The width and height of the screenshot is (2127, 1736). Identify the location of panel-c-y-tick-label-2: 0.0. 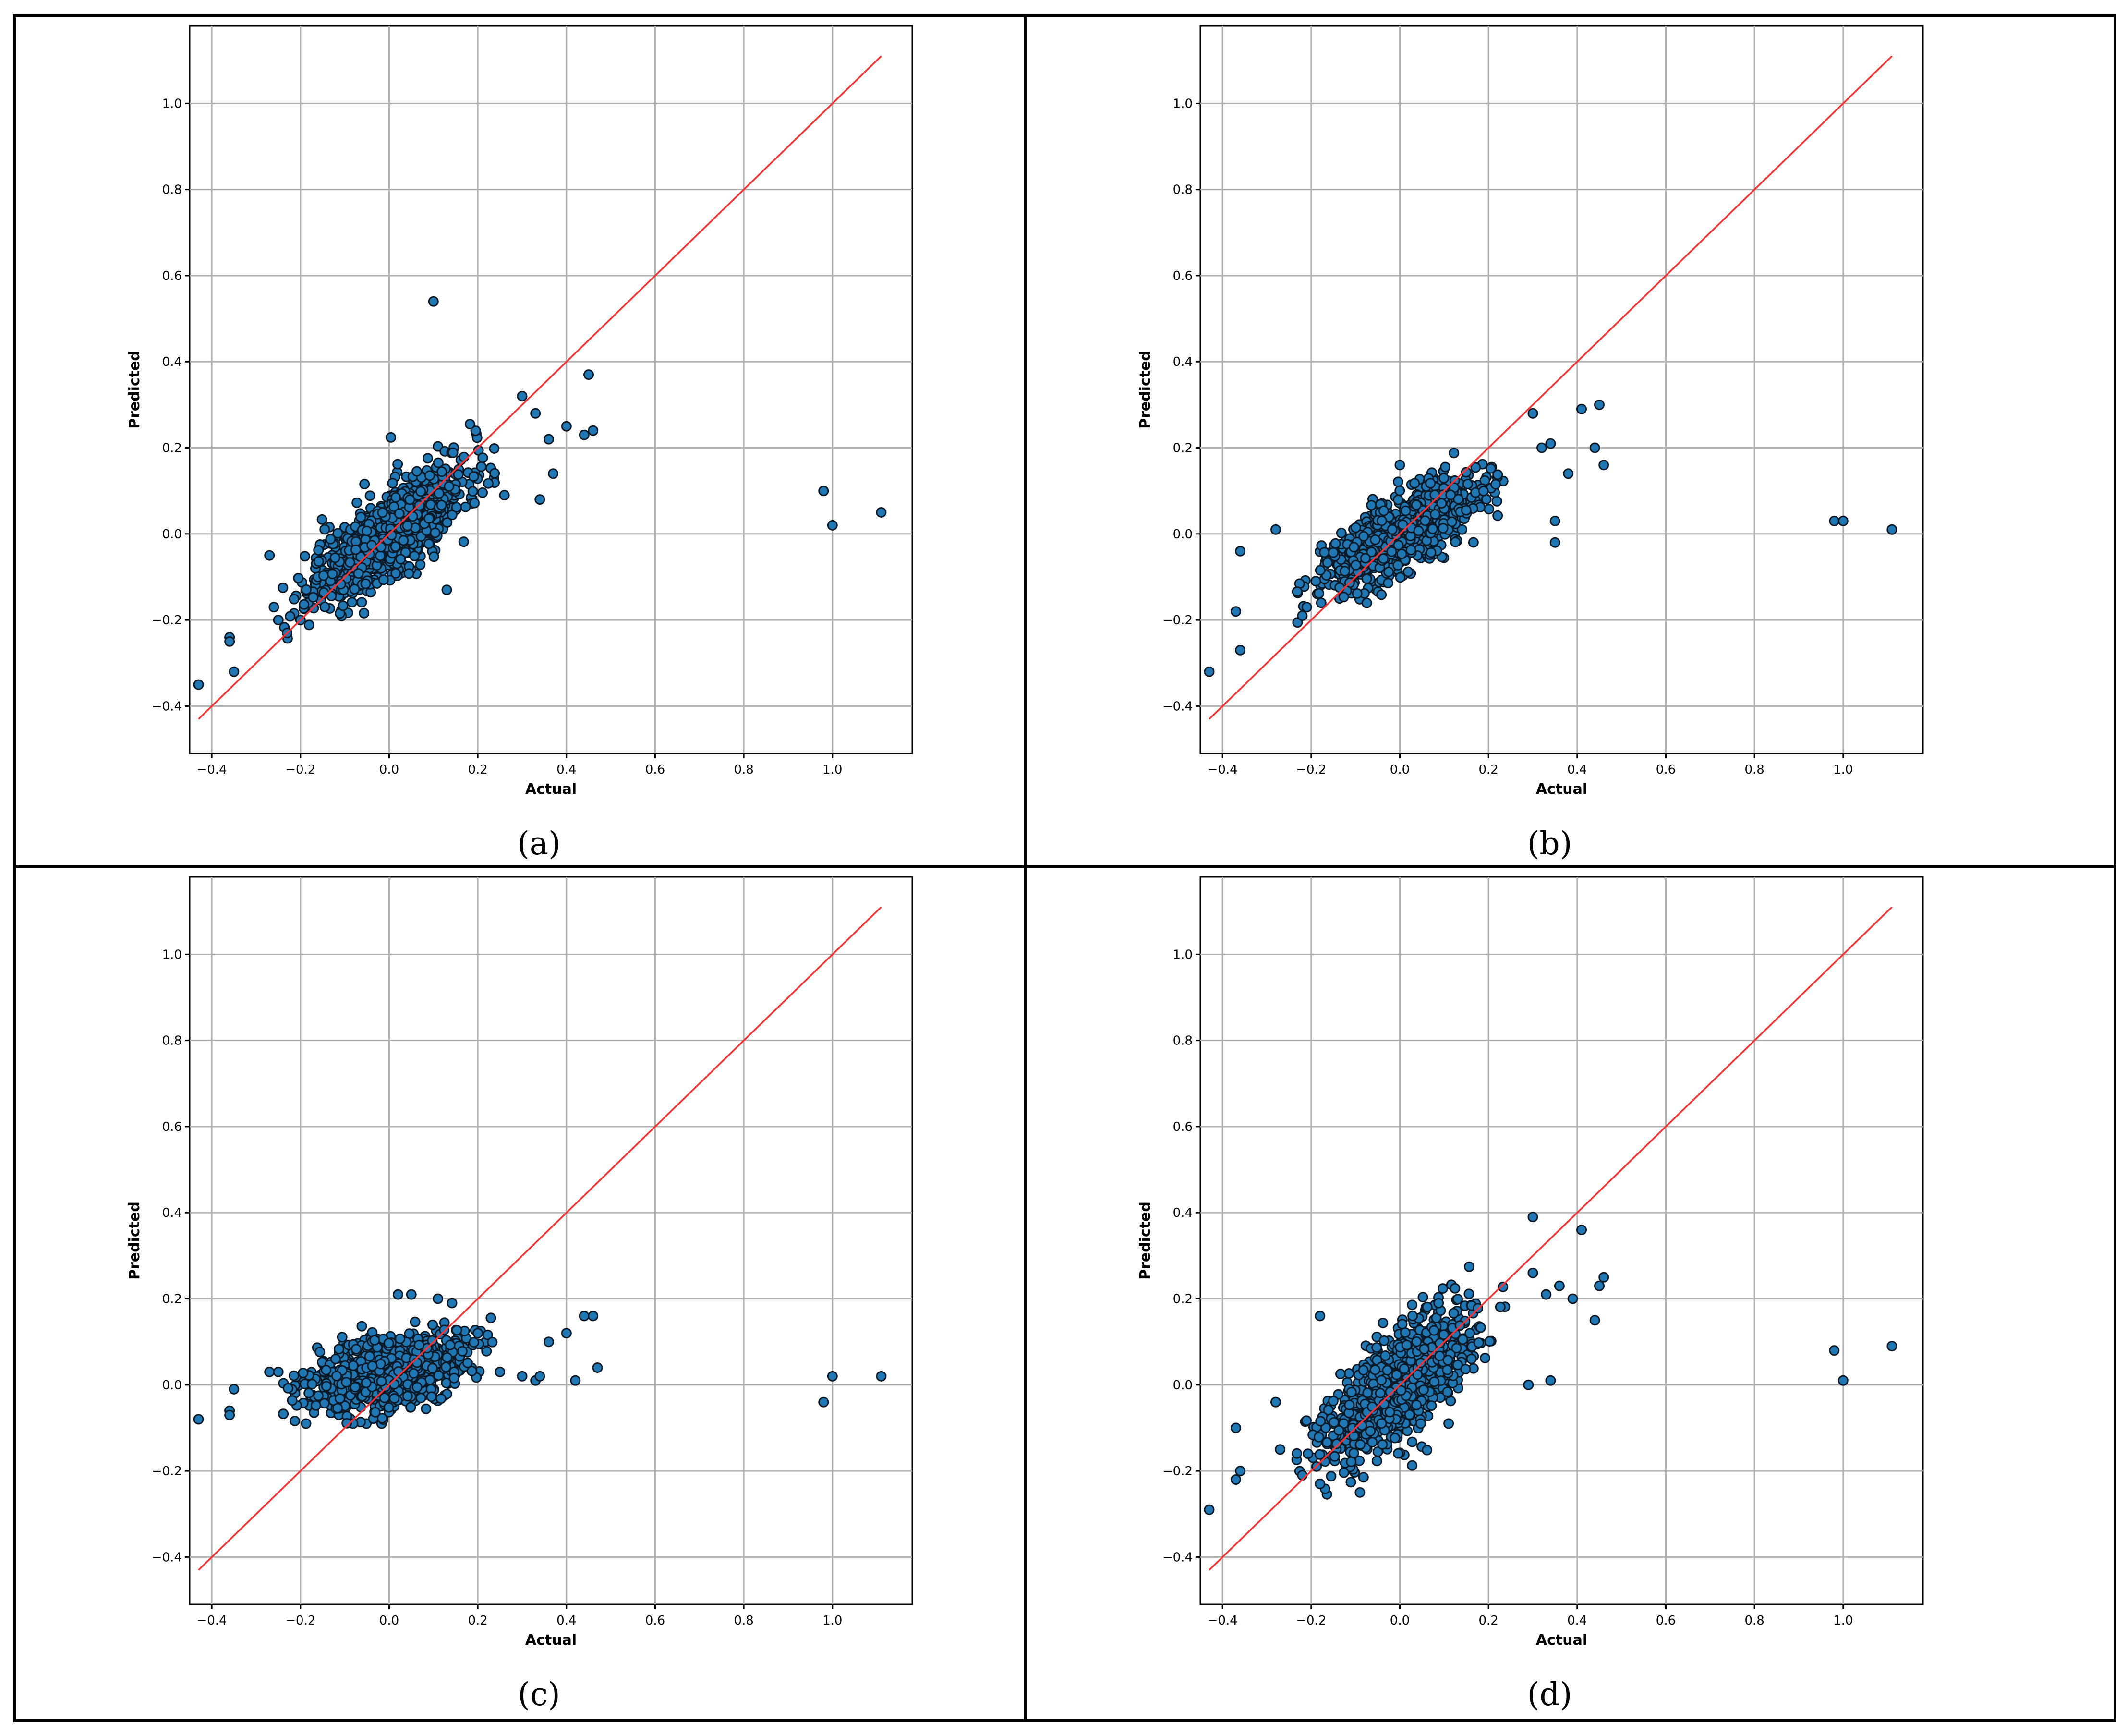
(172, 1385).